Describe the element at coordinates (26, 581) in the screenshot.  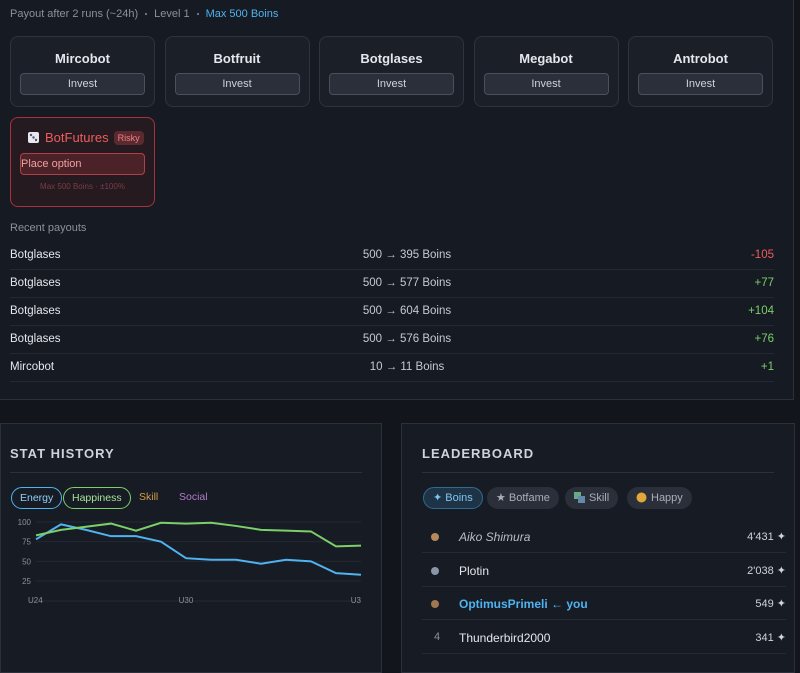
I see `y-tick-label: 25` at that location.